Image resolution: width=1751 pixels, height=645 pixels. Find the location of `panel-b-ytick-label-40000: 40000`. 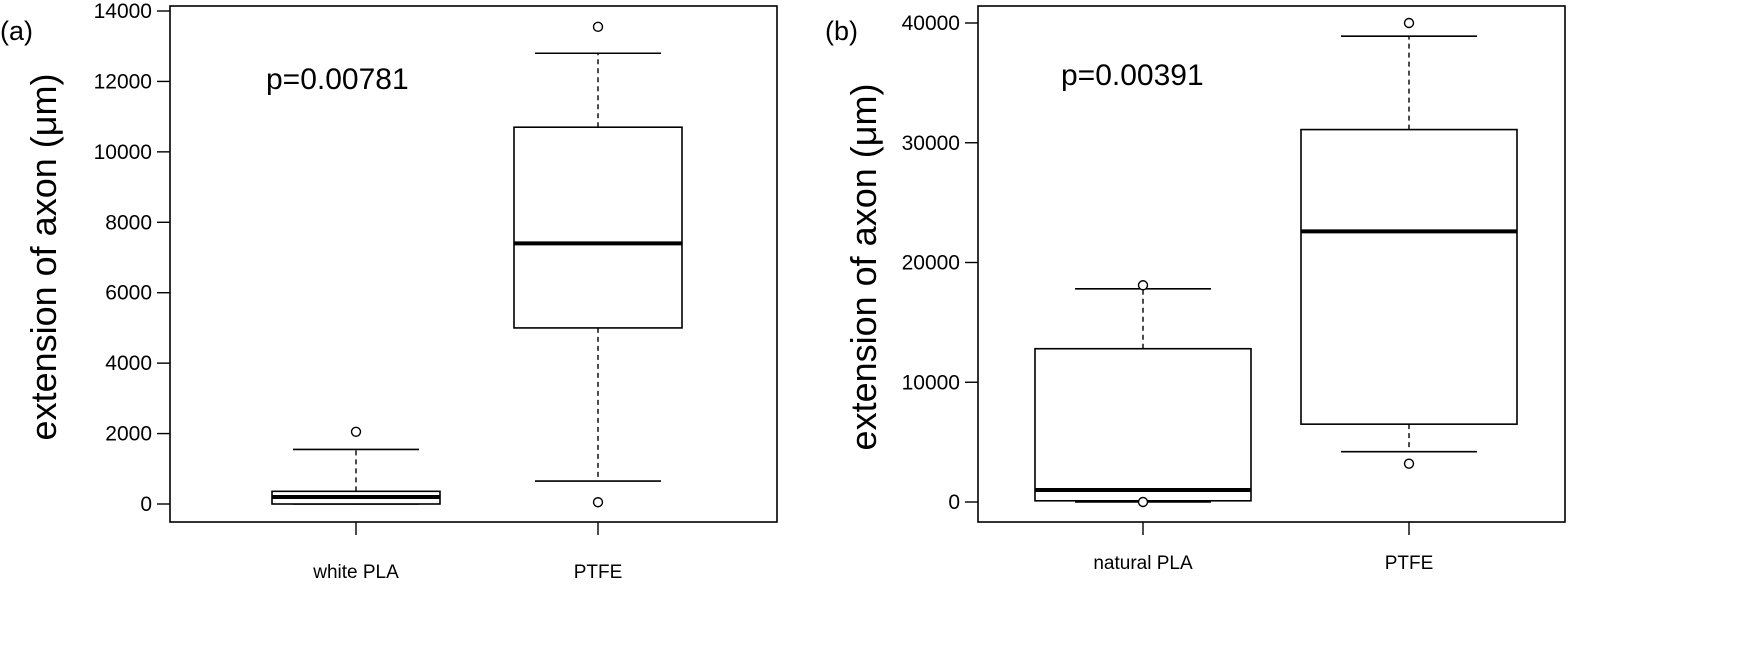

panel-b-ytick-label-40000: 40000 is located at coordinates (931, 23).